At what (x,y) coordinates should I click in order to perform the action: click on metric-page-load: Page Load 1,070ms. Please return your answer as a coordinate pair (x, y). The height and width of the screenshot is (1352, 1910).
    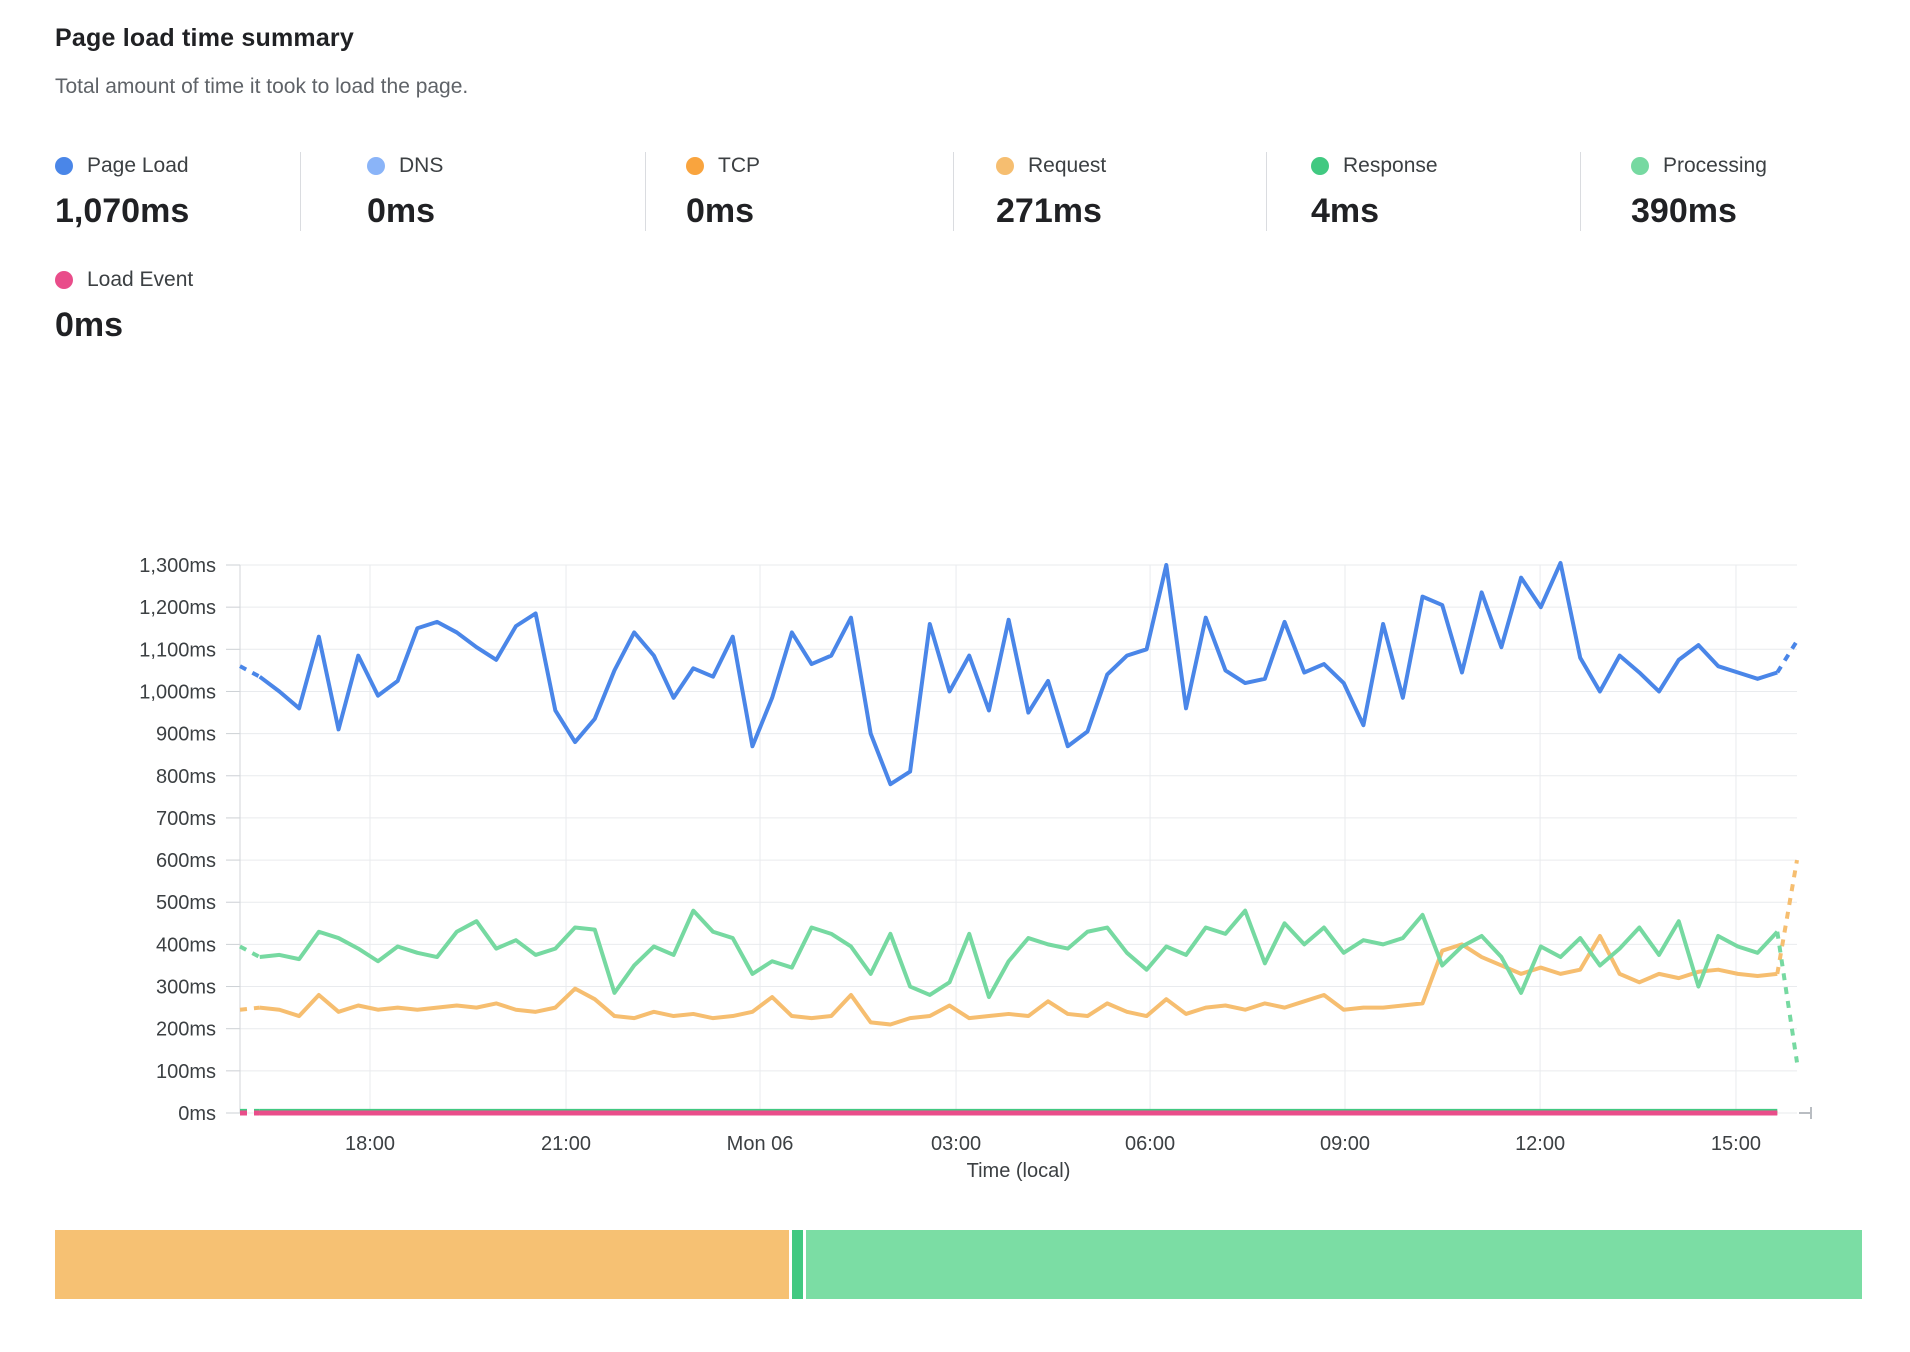
    Looking at the image, I should click on (177, 191).